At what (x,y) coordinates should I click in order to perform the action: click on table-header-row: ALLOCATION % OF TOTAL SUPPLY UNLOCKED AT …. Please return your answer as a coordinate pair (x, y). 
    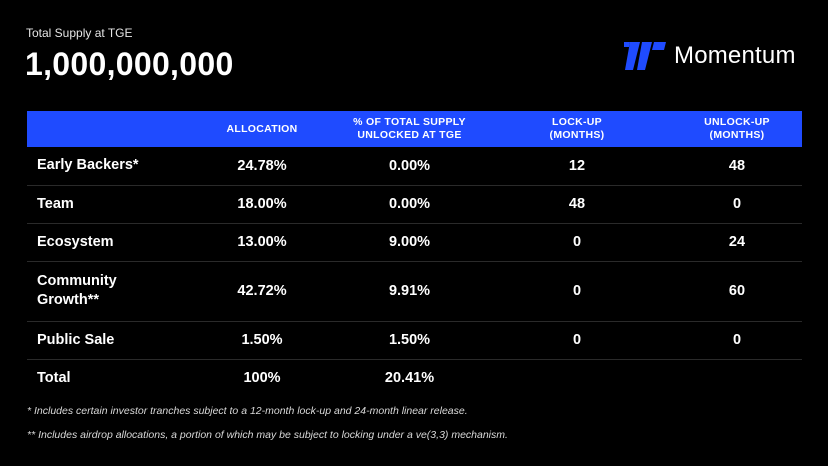
    Looking at the image, I should click on (414, 129).